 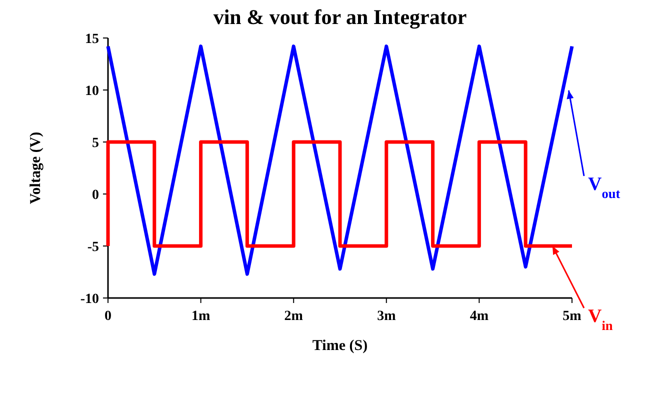 I want to click on x-tick-label: 4m, so click(x=479, y=316).